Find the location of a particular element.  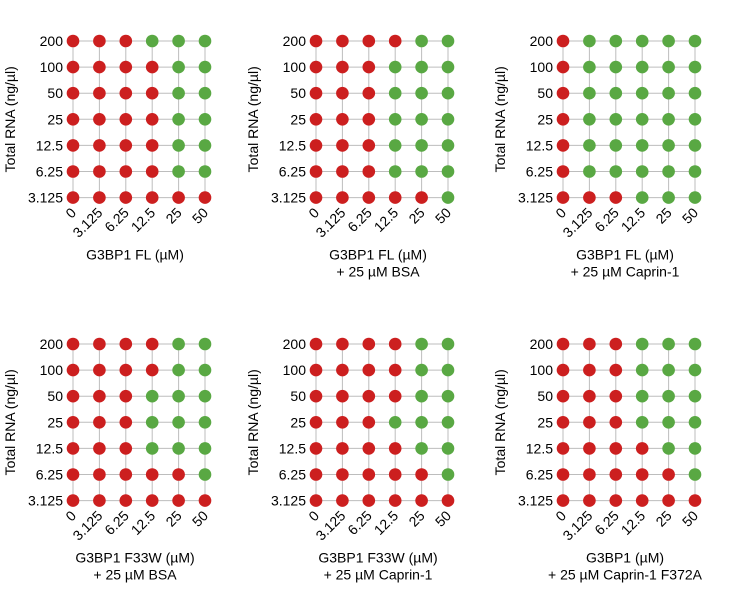

y-tick-label: 12.5 is located at coordinates (539, 448).